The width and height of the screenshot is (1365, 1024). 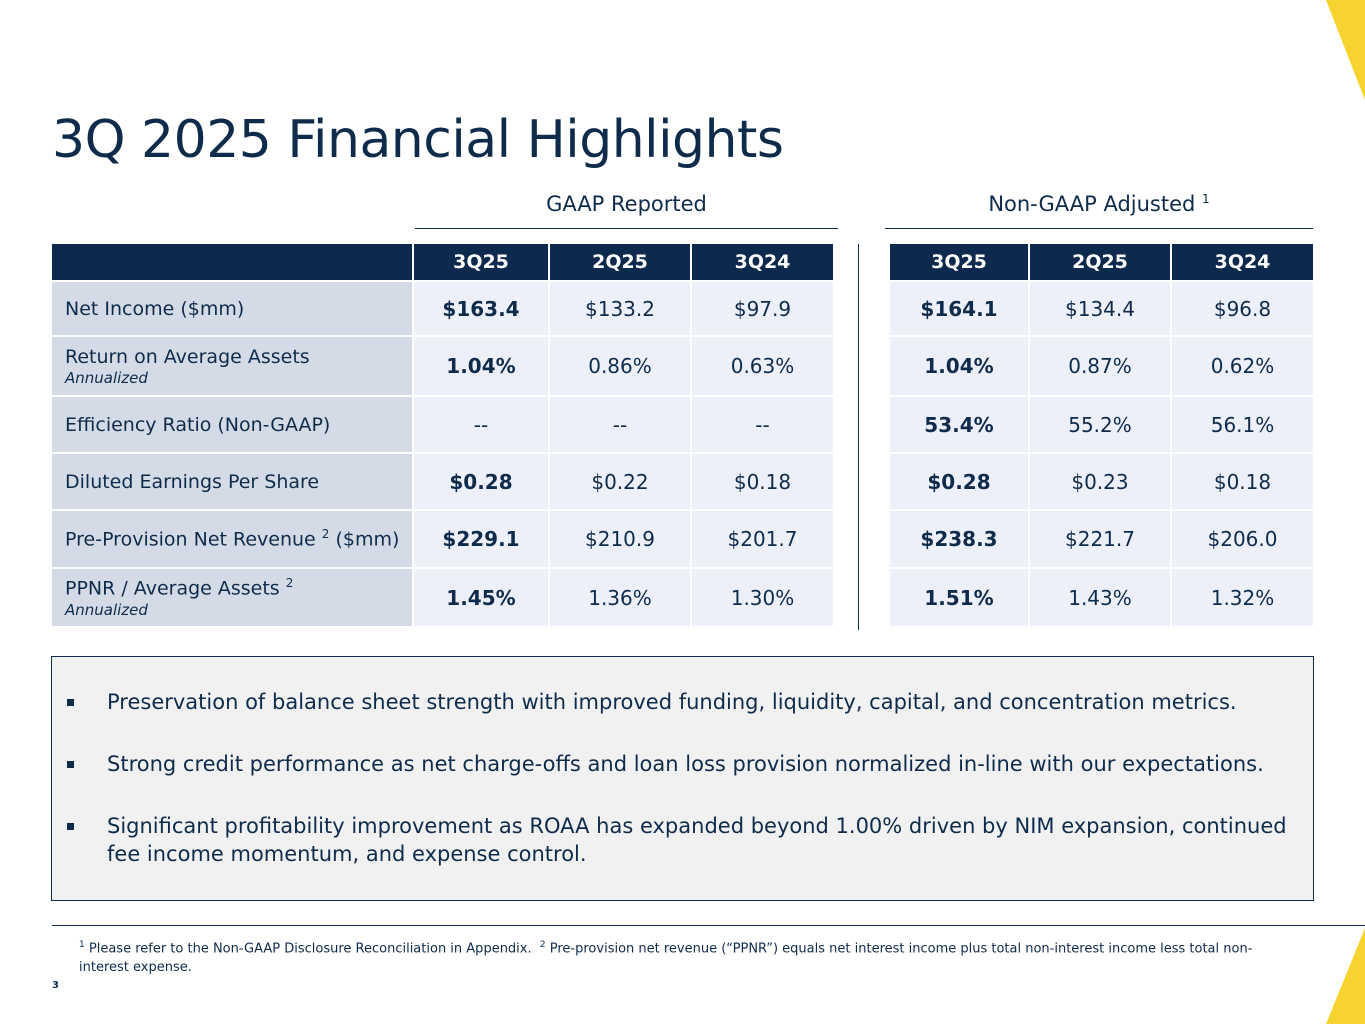 I want to click on table-cell: $0.23, so click(x=1101, y=480).